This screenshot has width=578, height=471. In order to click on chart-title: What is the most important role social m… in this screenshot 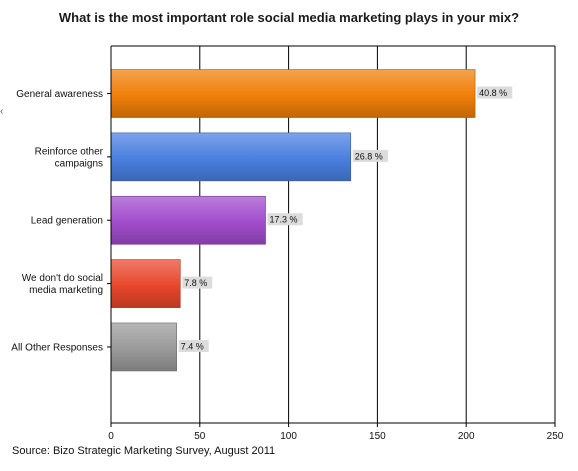, I will do `click(289, 17)`.